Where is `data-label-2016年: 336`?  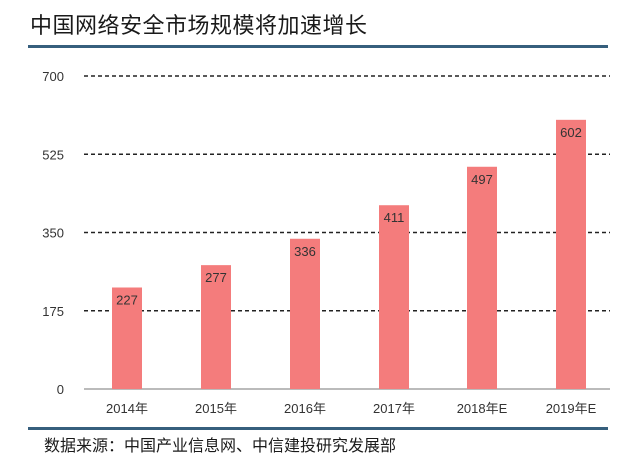
data-label-2016年: 336 is located at coordinates (305, 251).